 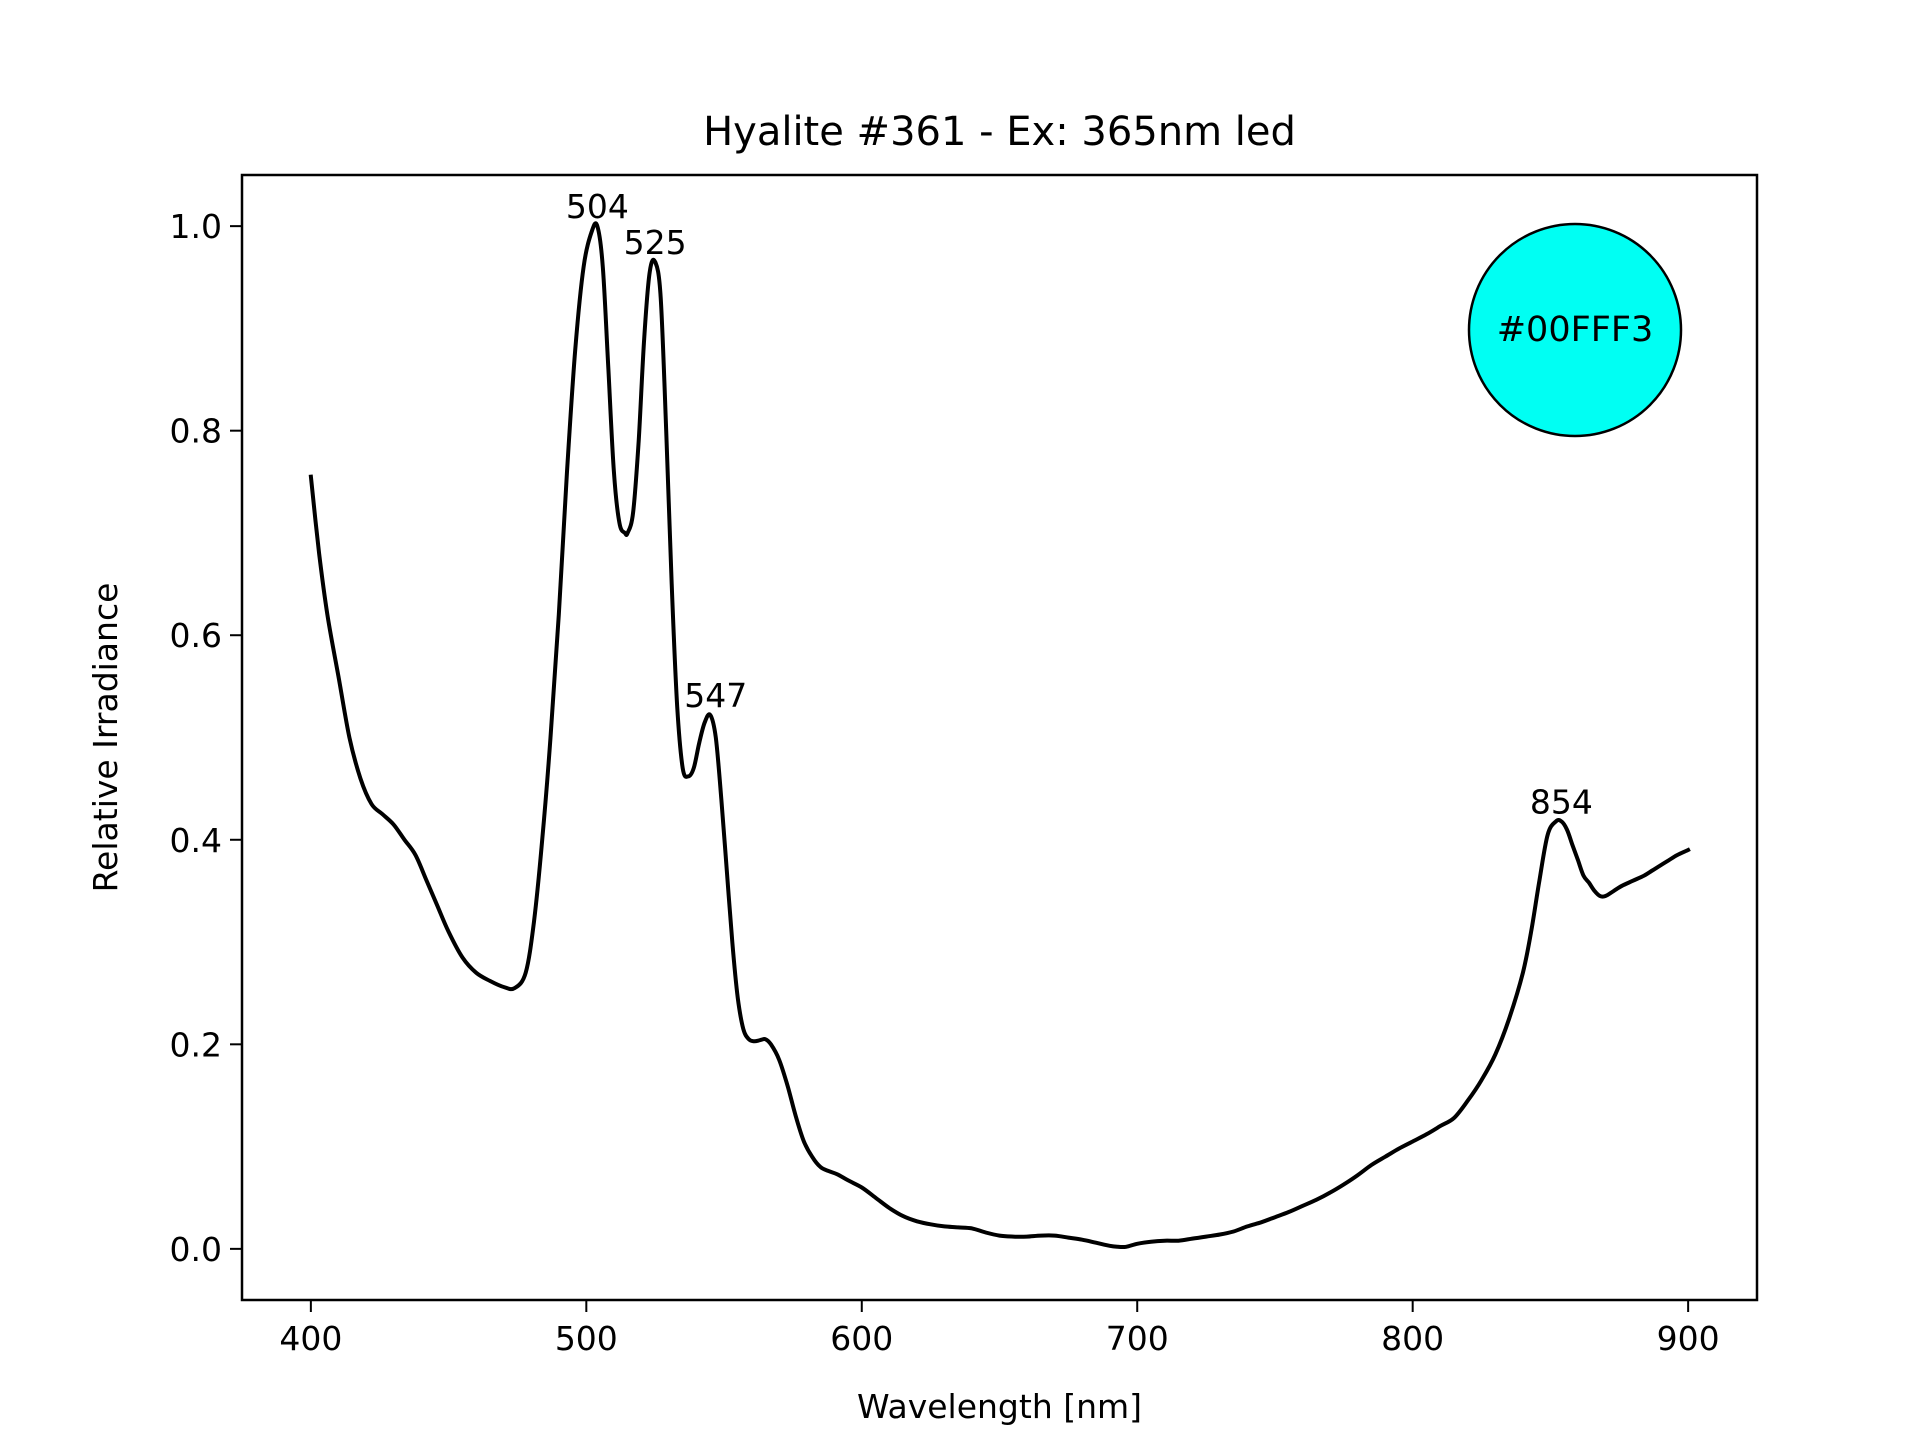 What do you see at coordinates (196, 1249) in the screenshot?
I see `y-tick-label: 0.0` at bounding box center [196, 1249].